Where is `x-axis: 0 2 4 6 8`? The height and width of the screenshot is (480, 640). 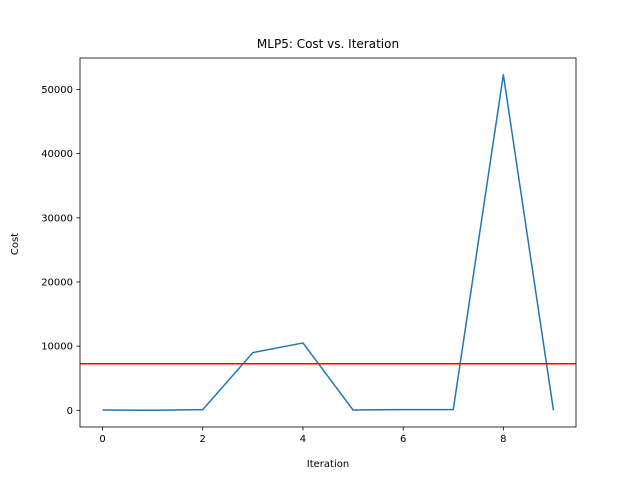 x-axis: 0 2 4 6 8 is located at coordinates (303, 436).